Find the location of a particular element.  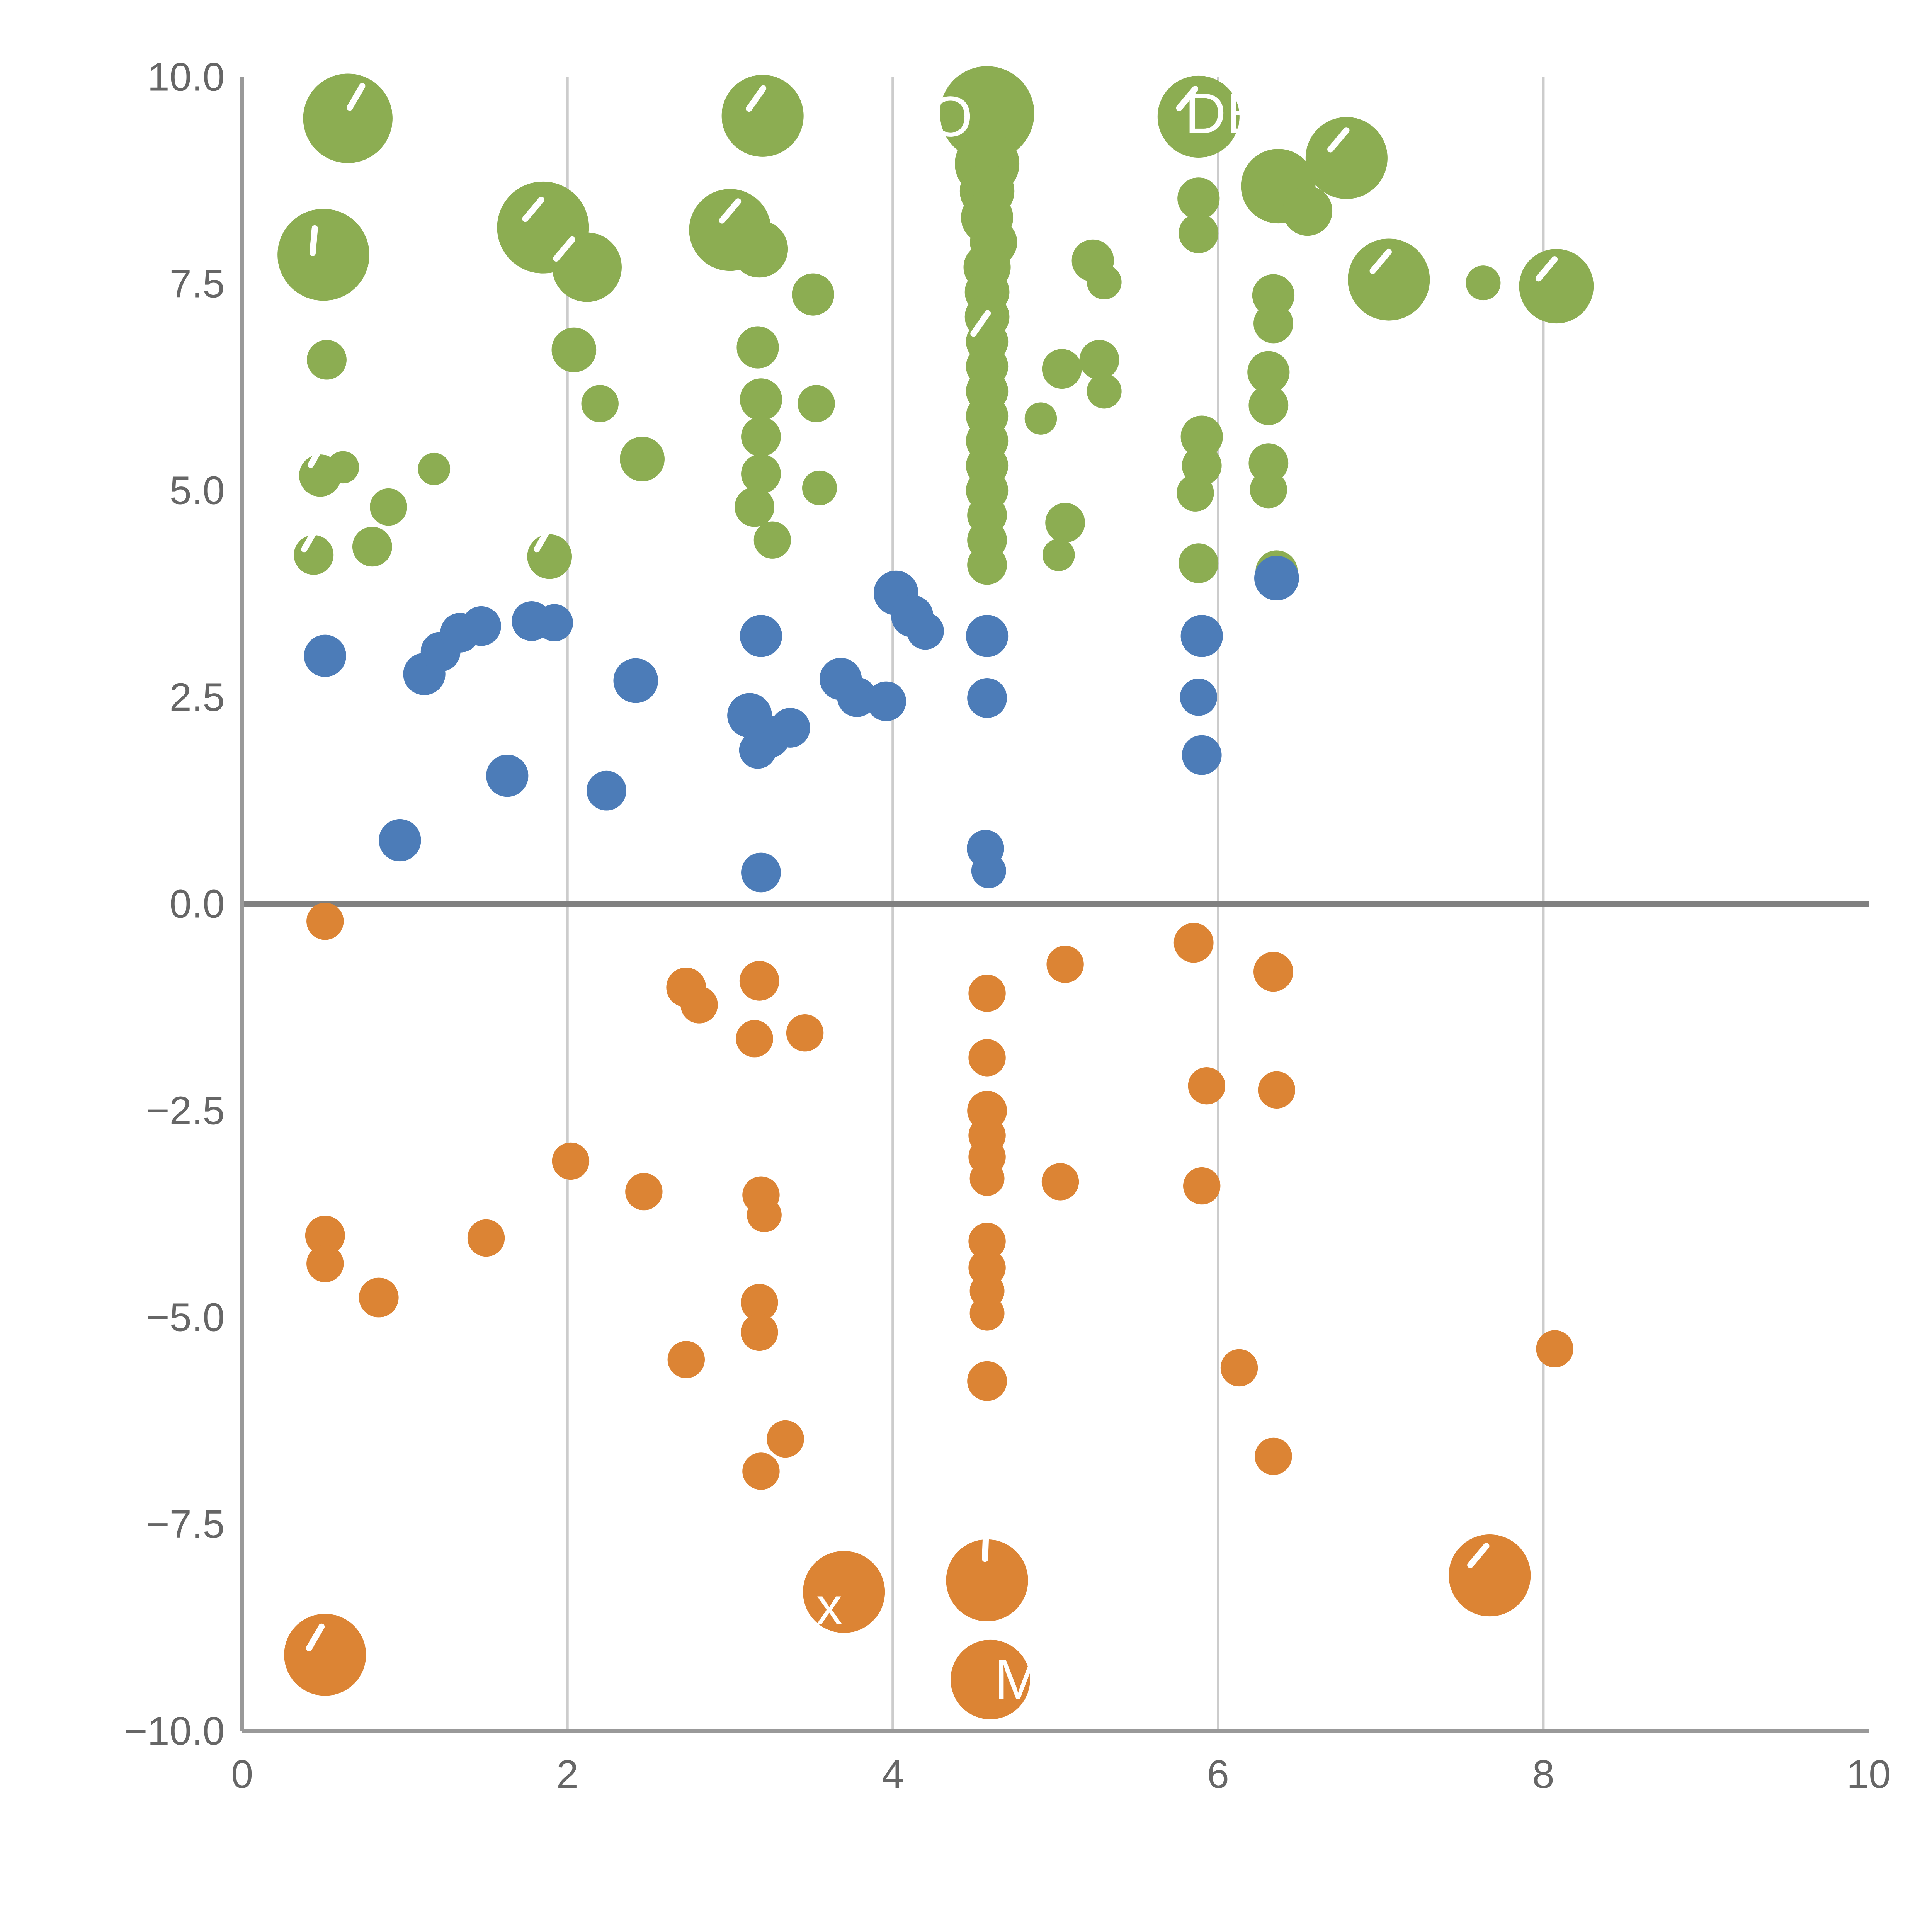

y-tick-label: 5.0 is located at coordinates (198, 491).